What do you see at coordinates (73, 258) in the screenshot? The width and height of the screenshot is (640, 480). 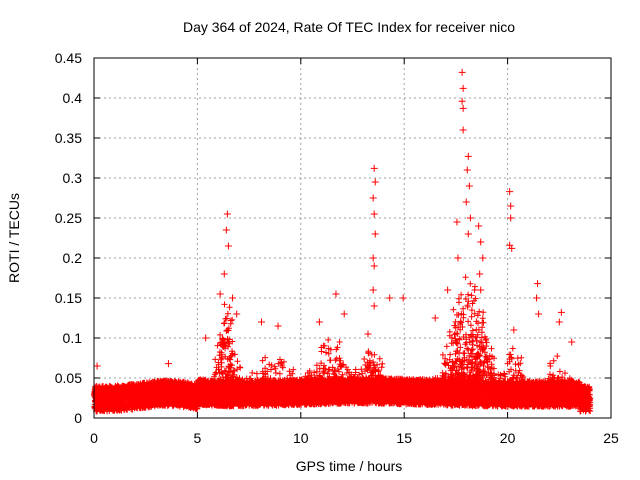 I see `y-tick-label: 0.2` at bounding box center [73, 258].